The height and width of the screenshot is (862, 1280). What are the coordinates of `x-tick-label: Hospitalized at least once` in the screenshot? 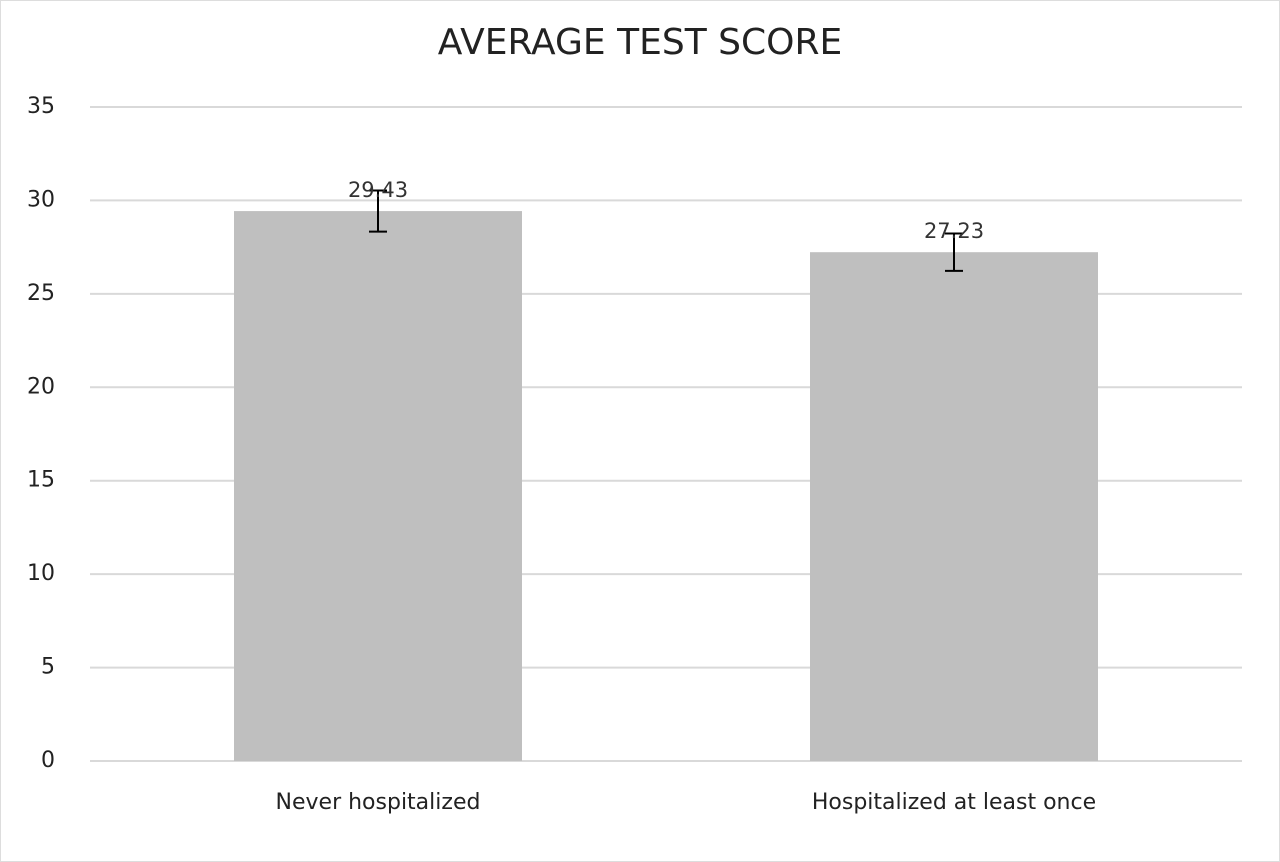 It's located at (954, 802).